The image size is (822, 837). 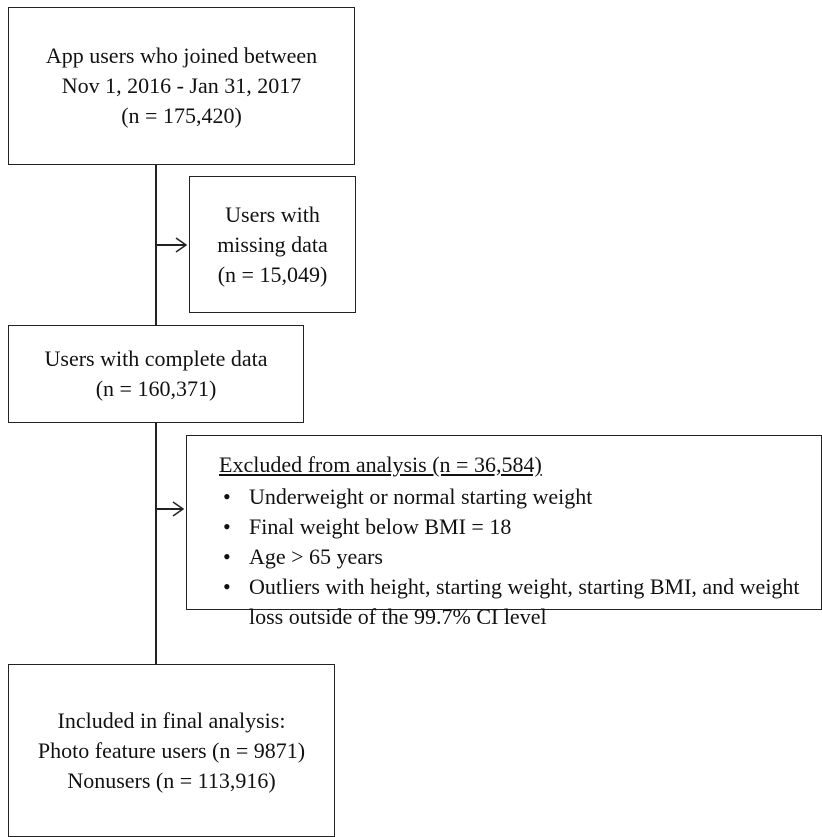 I want to click on exclusion-criterion: • Underweight or normal starting weight, so click(x=517, y=497).